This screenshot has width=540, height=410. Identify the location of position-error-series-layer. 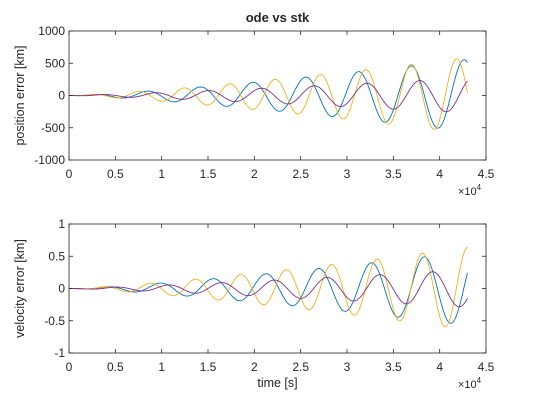
(268, 94).